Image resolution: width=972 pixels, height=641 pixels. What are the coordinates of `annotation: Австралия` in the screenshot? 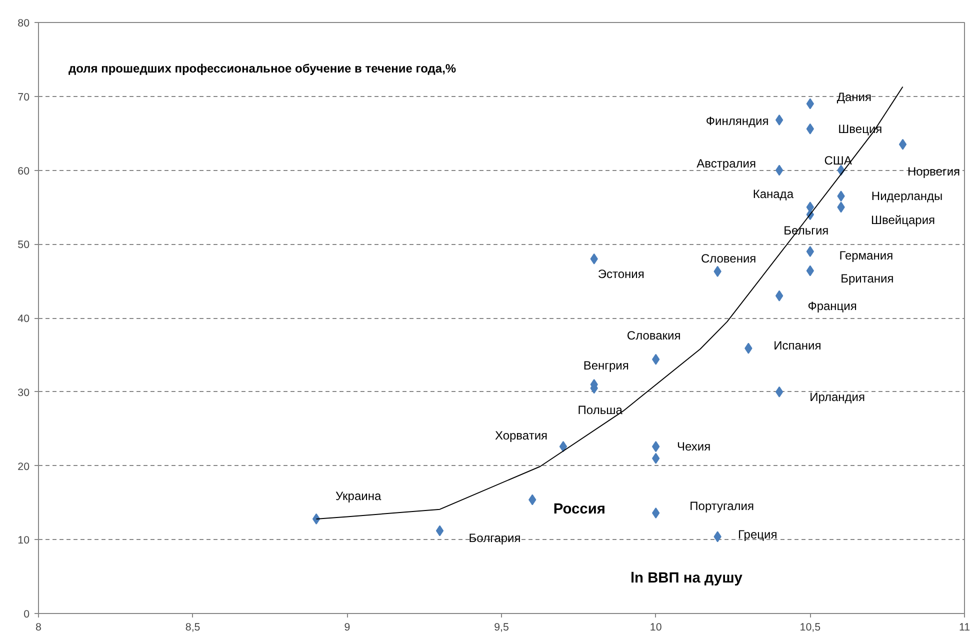 It's located at (726, 163).